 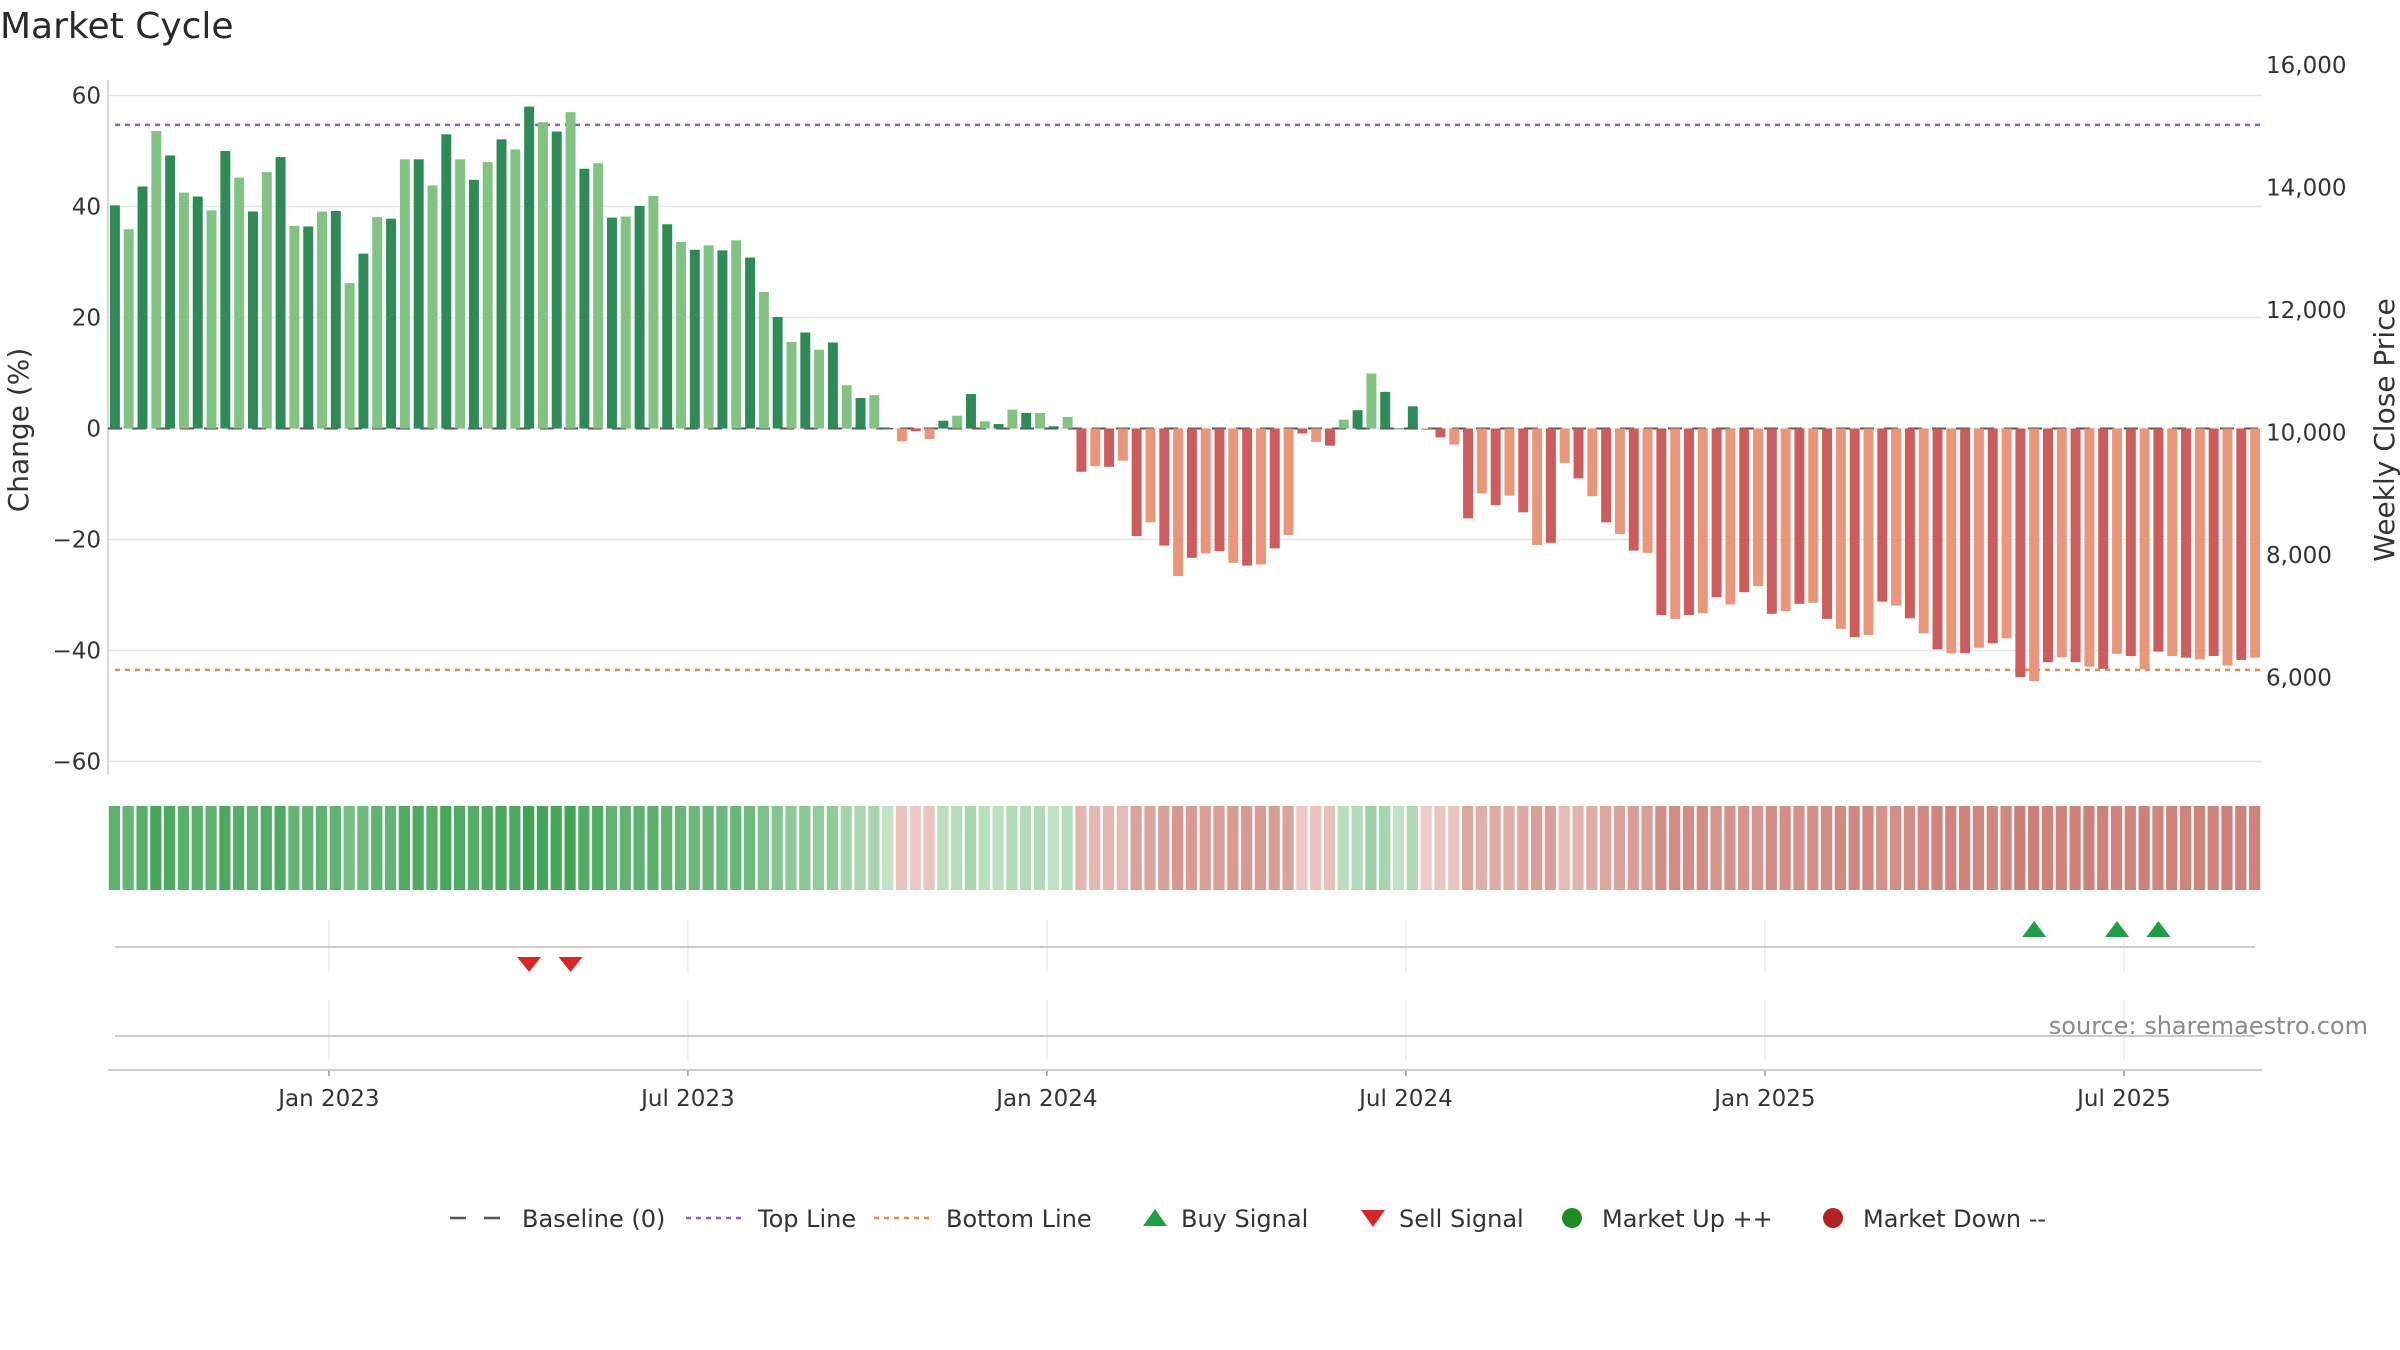 I want to click on left-tick-label: −20, so click(x=76, y=541).